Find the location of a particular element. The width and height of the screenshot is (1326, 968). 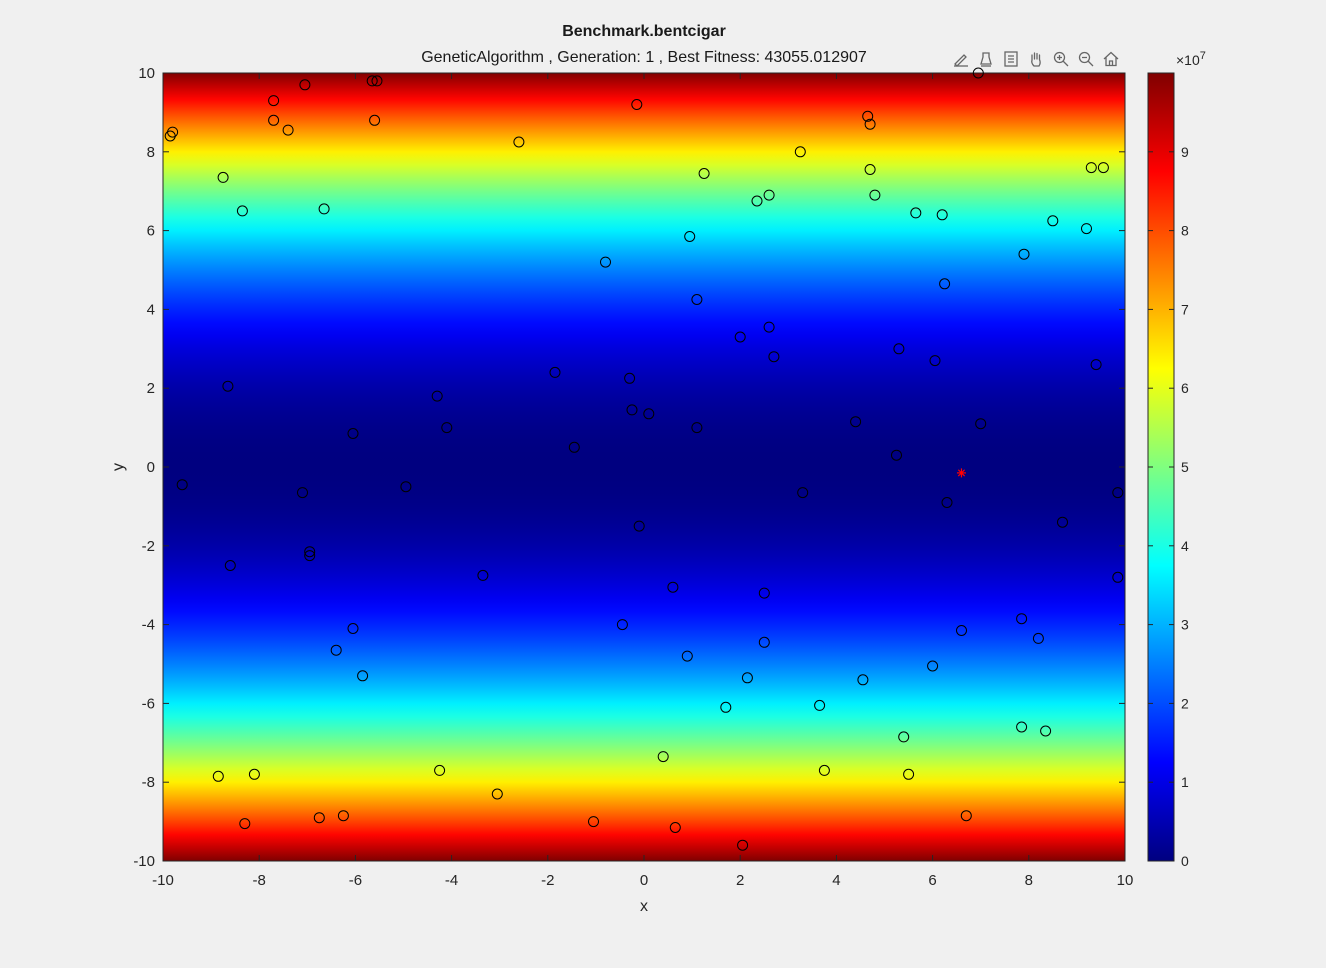

zoom-out-icon is located at coordinates (1086, 59).